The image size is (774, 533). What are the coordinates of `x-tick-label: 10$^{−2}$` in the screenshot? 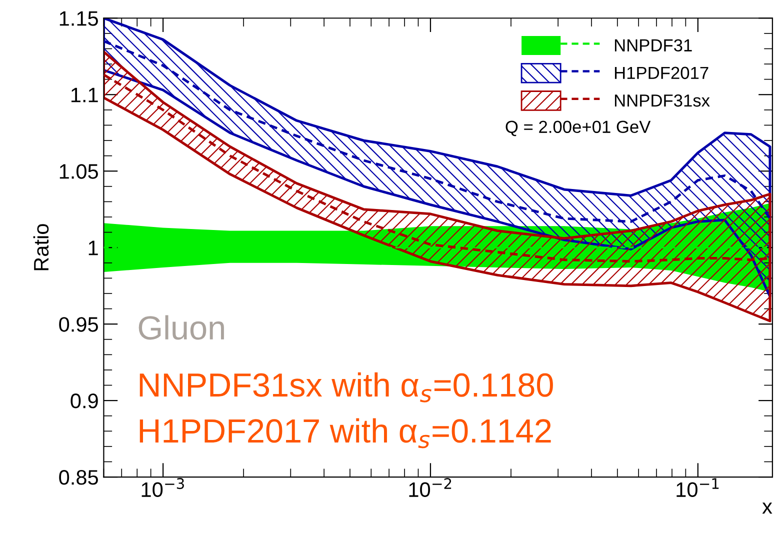 It's located at (430, 488).